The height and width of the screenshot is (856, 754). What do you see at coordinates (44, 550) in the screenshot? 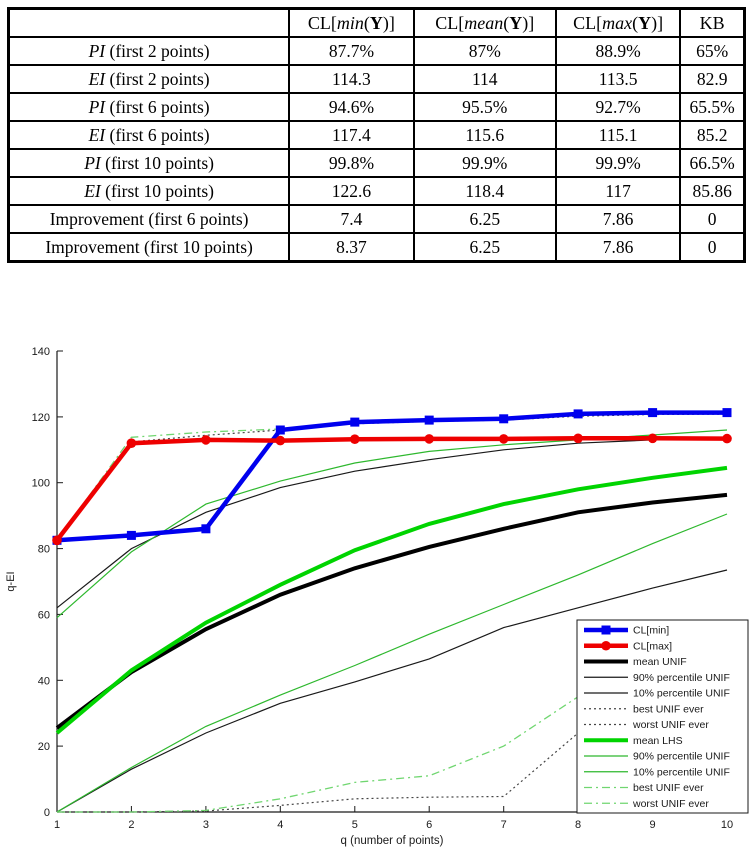
I see `y-tick-label: 80` at bounding box center [44, 550].